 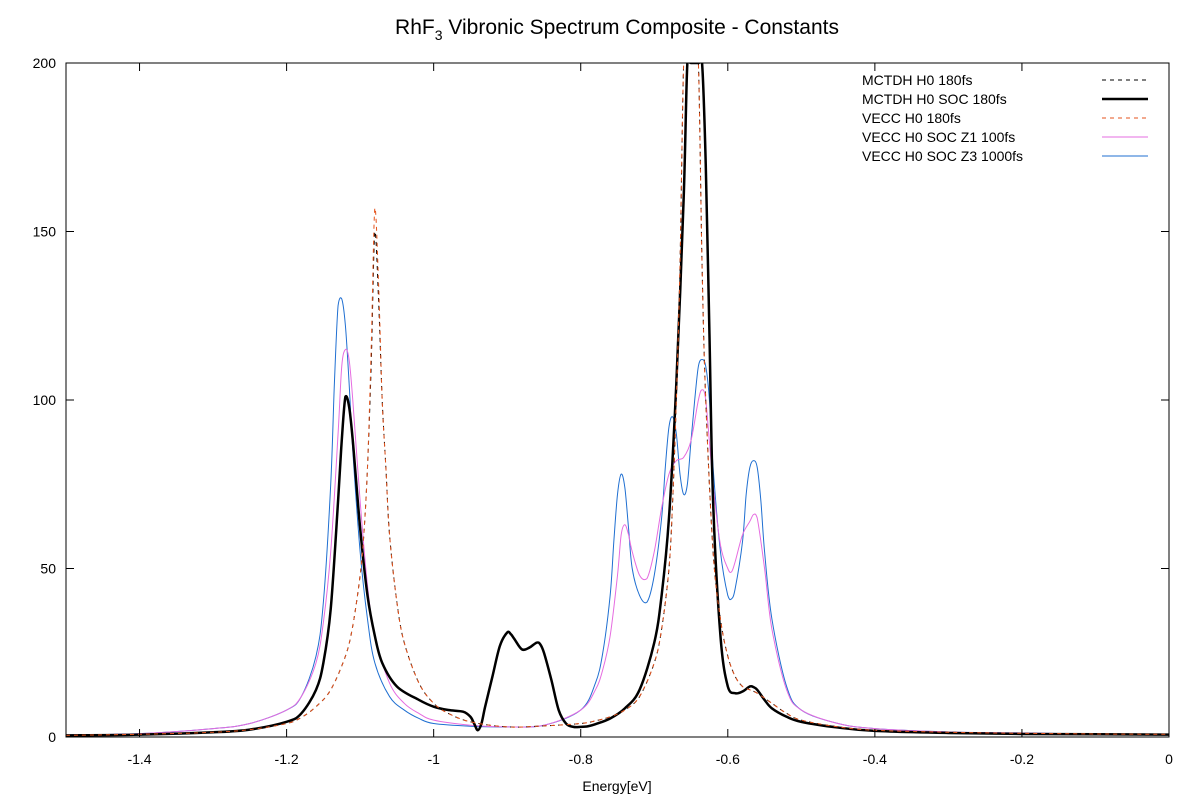 I want to click on x-tick-label: -0.8, so click(x=581, y=759).